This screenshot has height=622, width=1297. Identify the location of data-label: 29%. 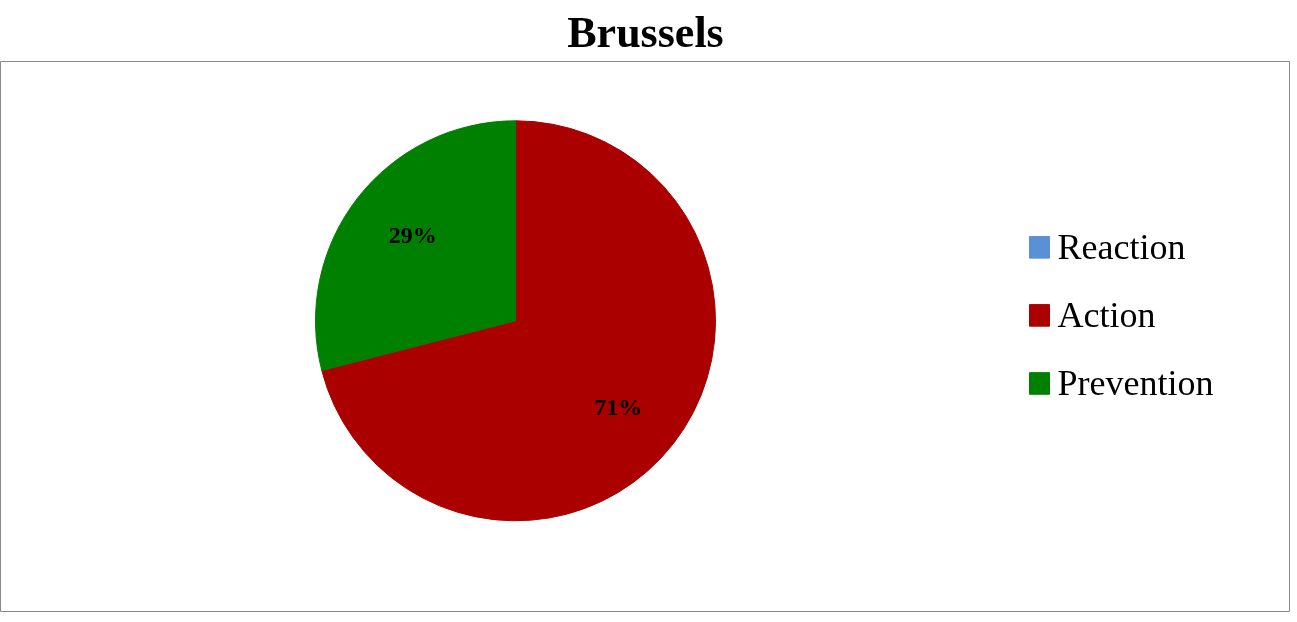
(412, 234).